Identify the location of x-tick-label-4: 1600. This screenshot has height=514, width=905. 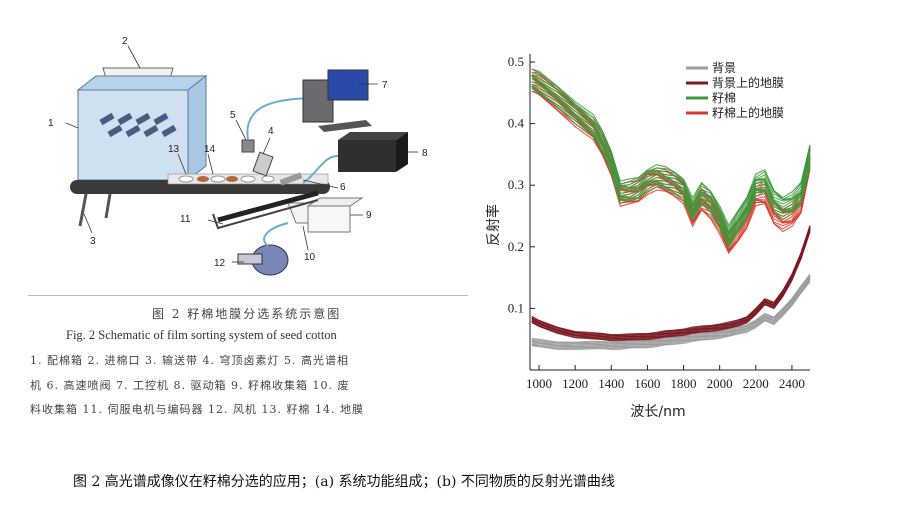
(647, 383).